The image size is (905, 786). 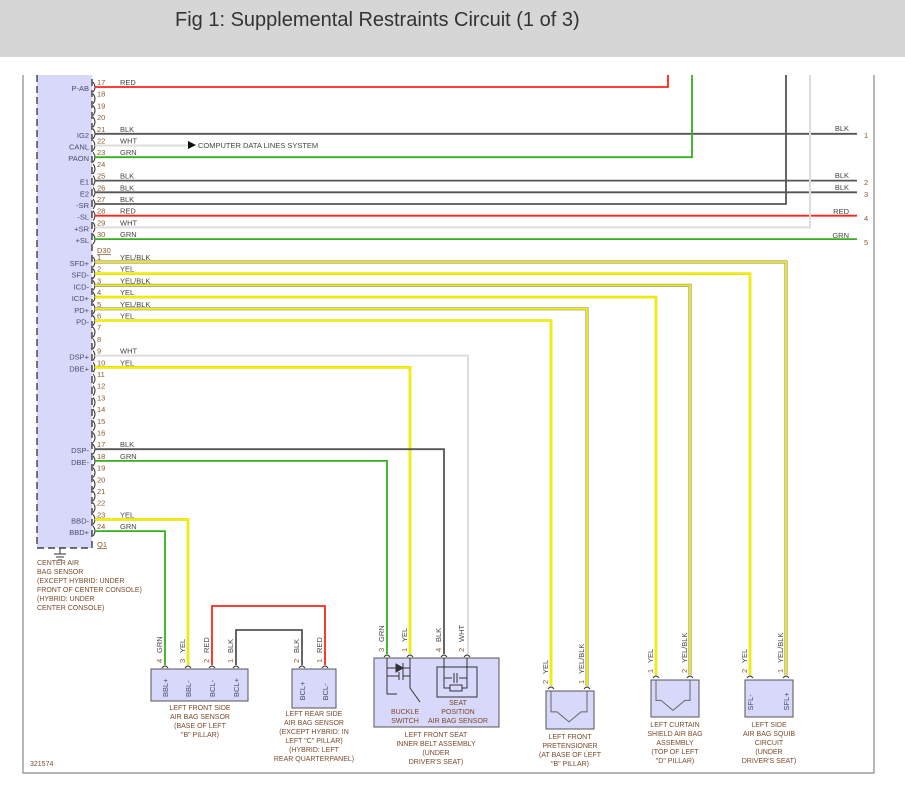 I want to click on pin-number: 17, so click(x=101, y=82).